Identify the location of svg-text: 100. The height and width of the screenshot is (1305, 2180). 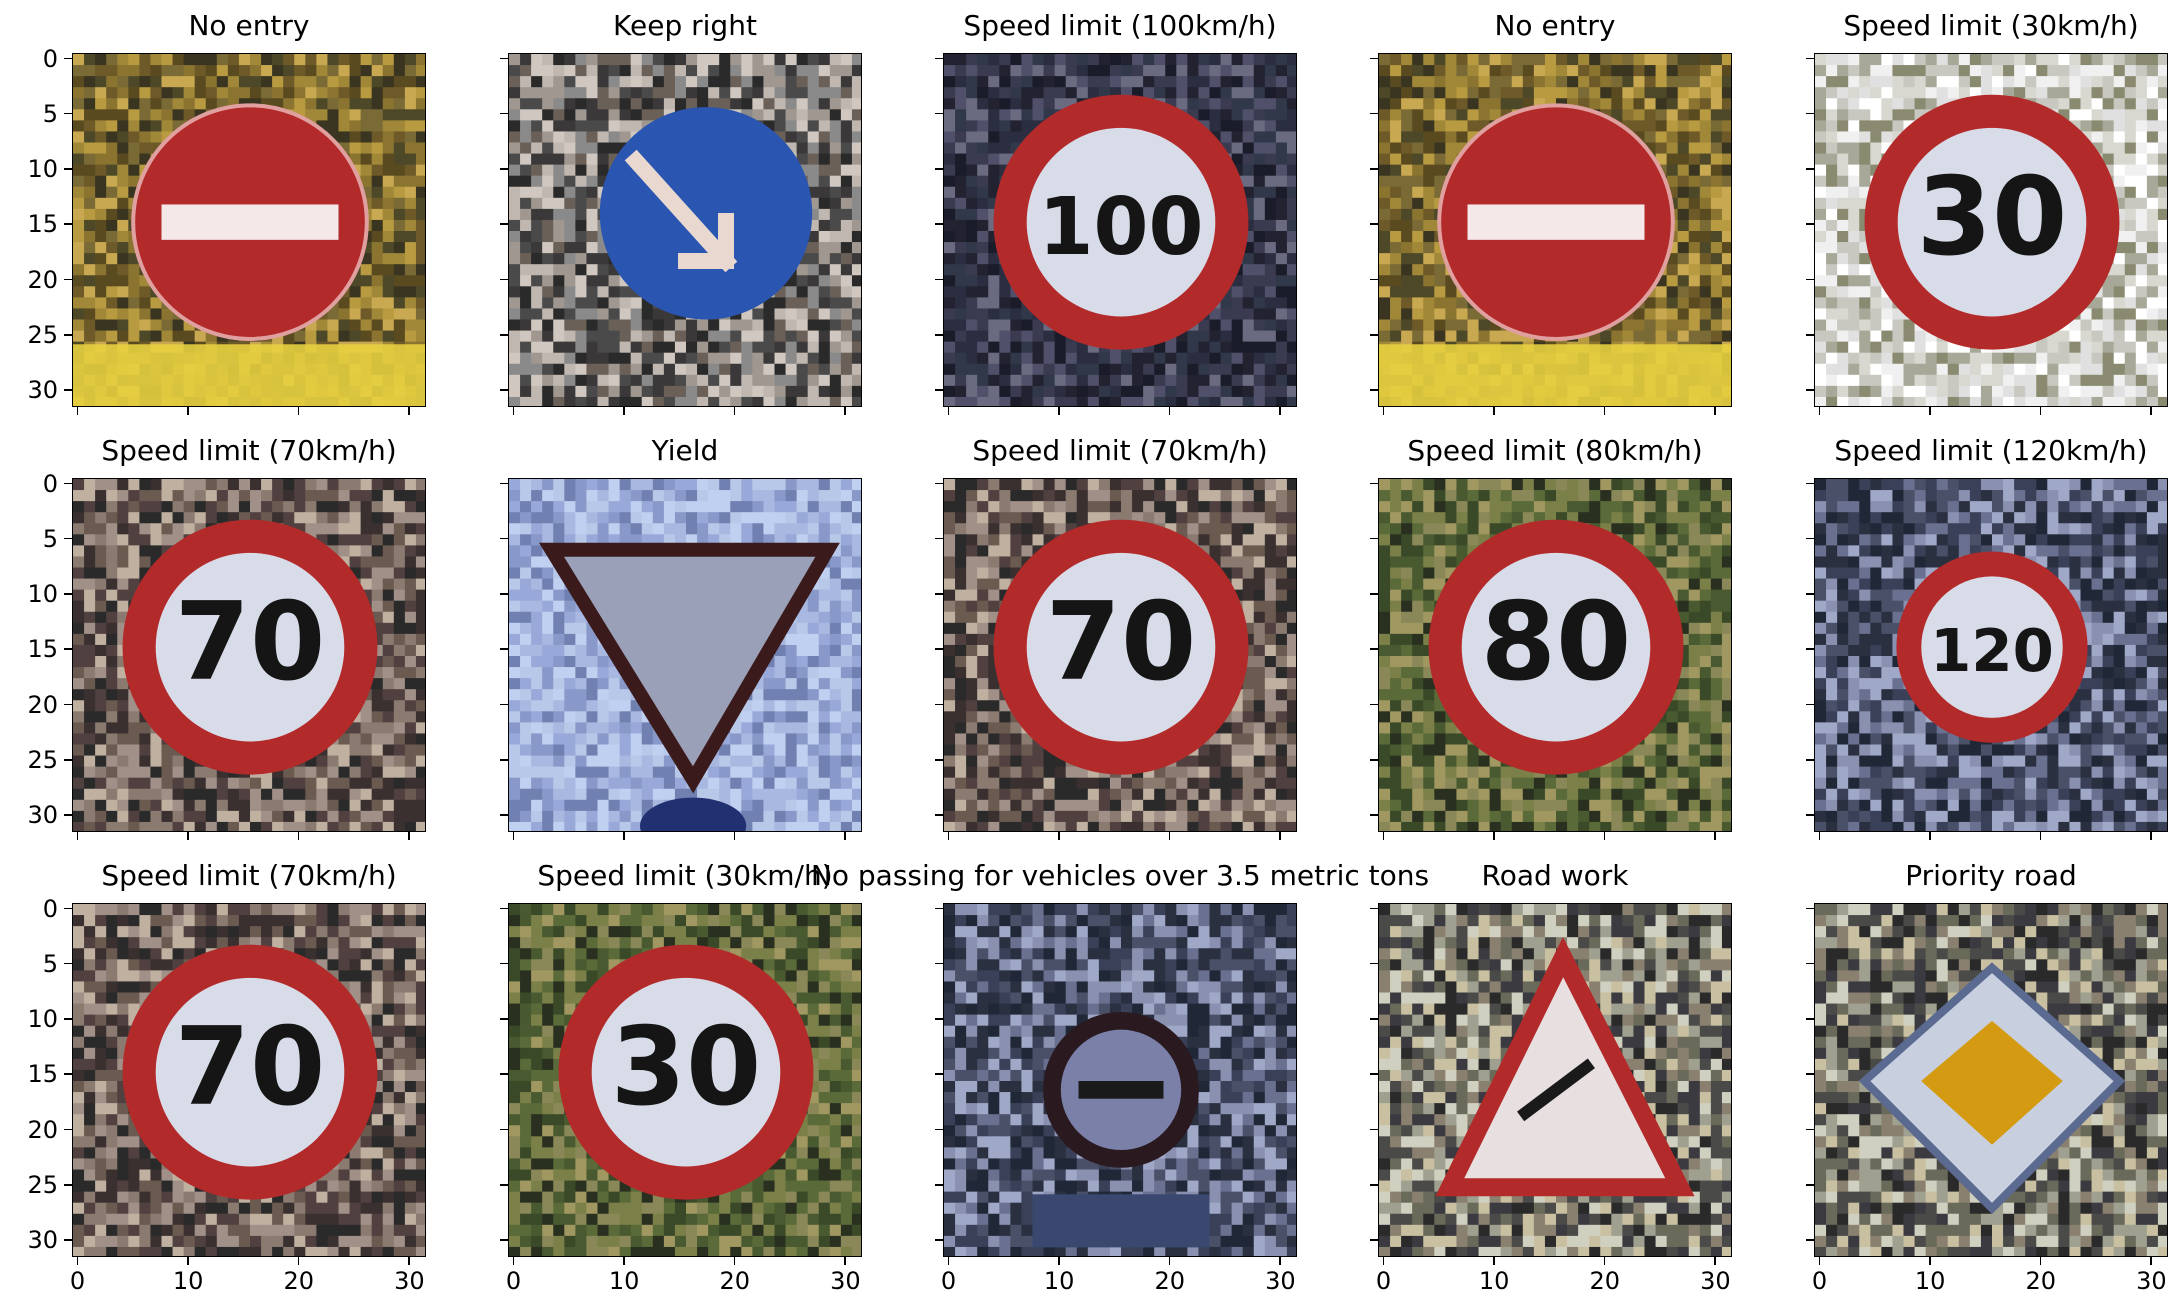
(1121, 227).